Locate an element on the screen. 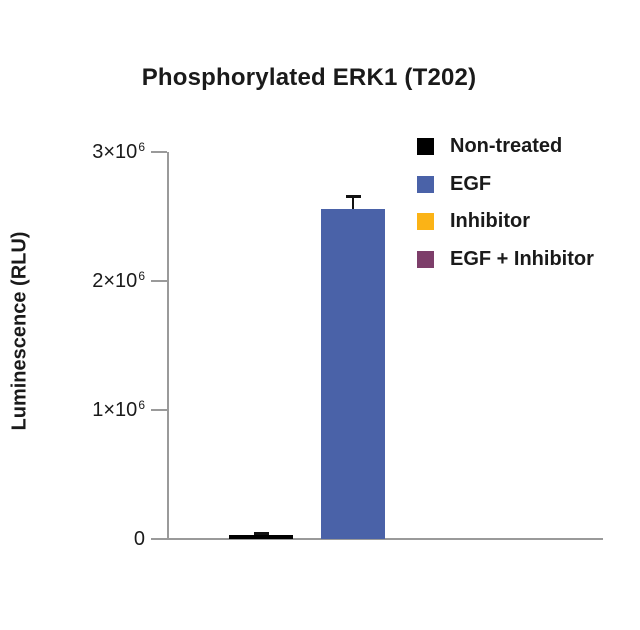  legend-item-egf: EGF is located at coordinates (454, 184).